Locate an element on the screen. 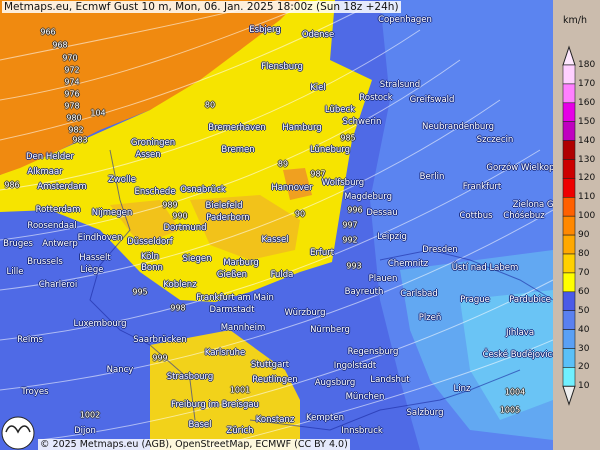  city-label: Bruges is located at coordinates (18, 244).